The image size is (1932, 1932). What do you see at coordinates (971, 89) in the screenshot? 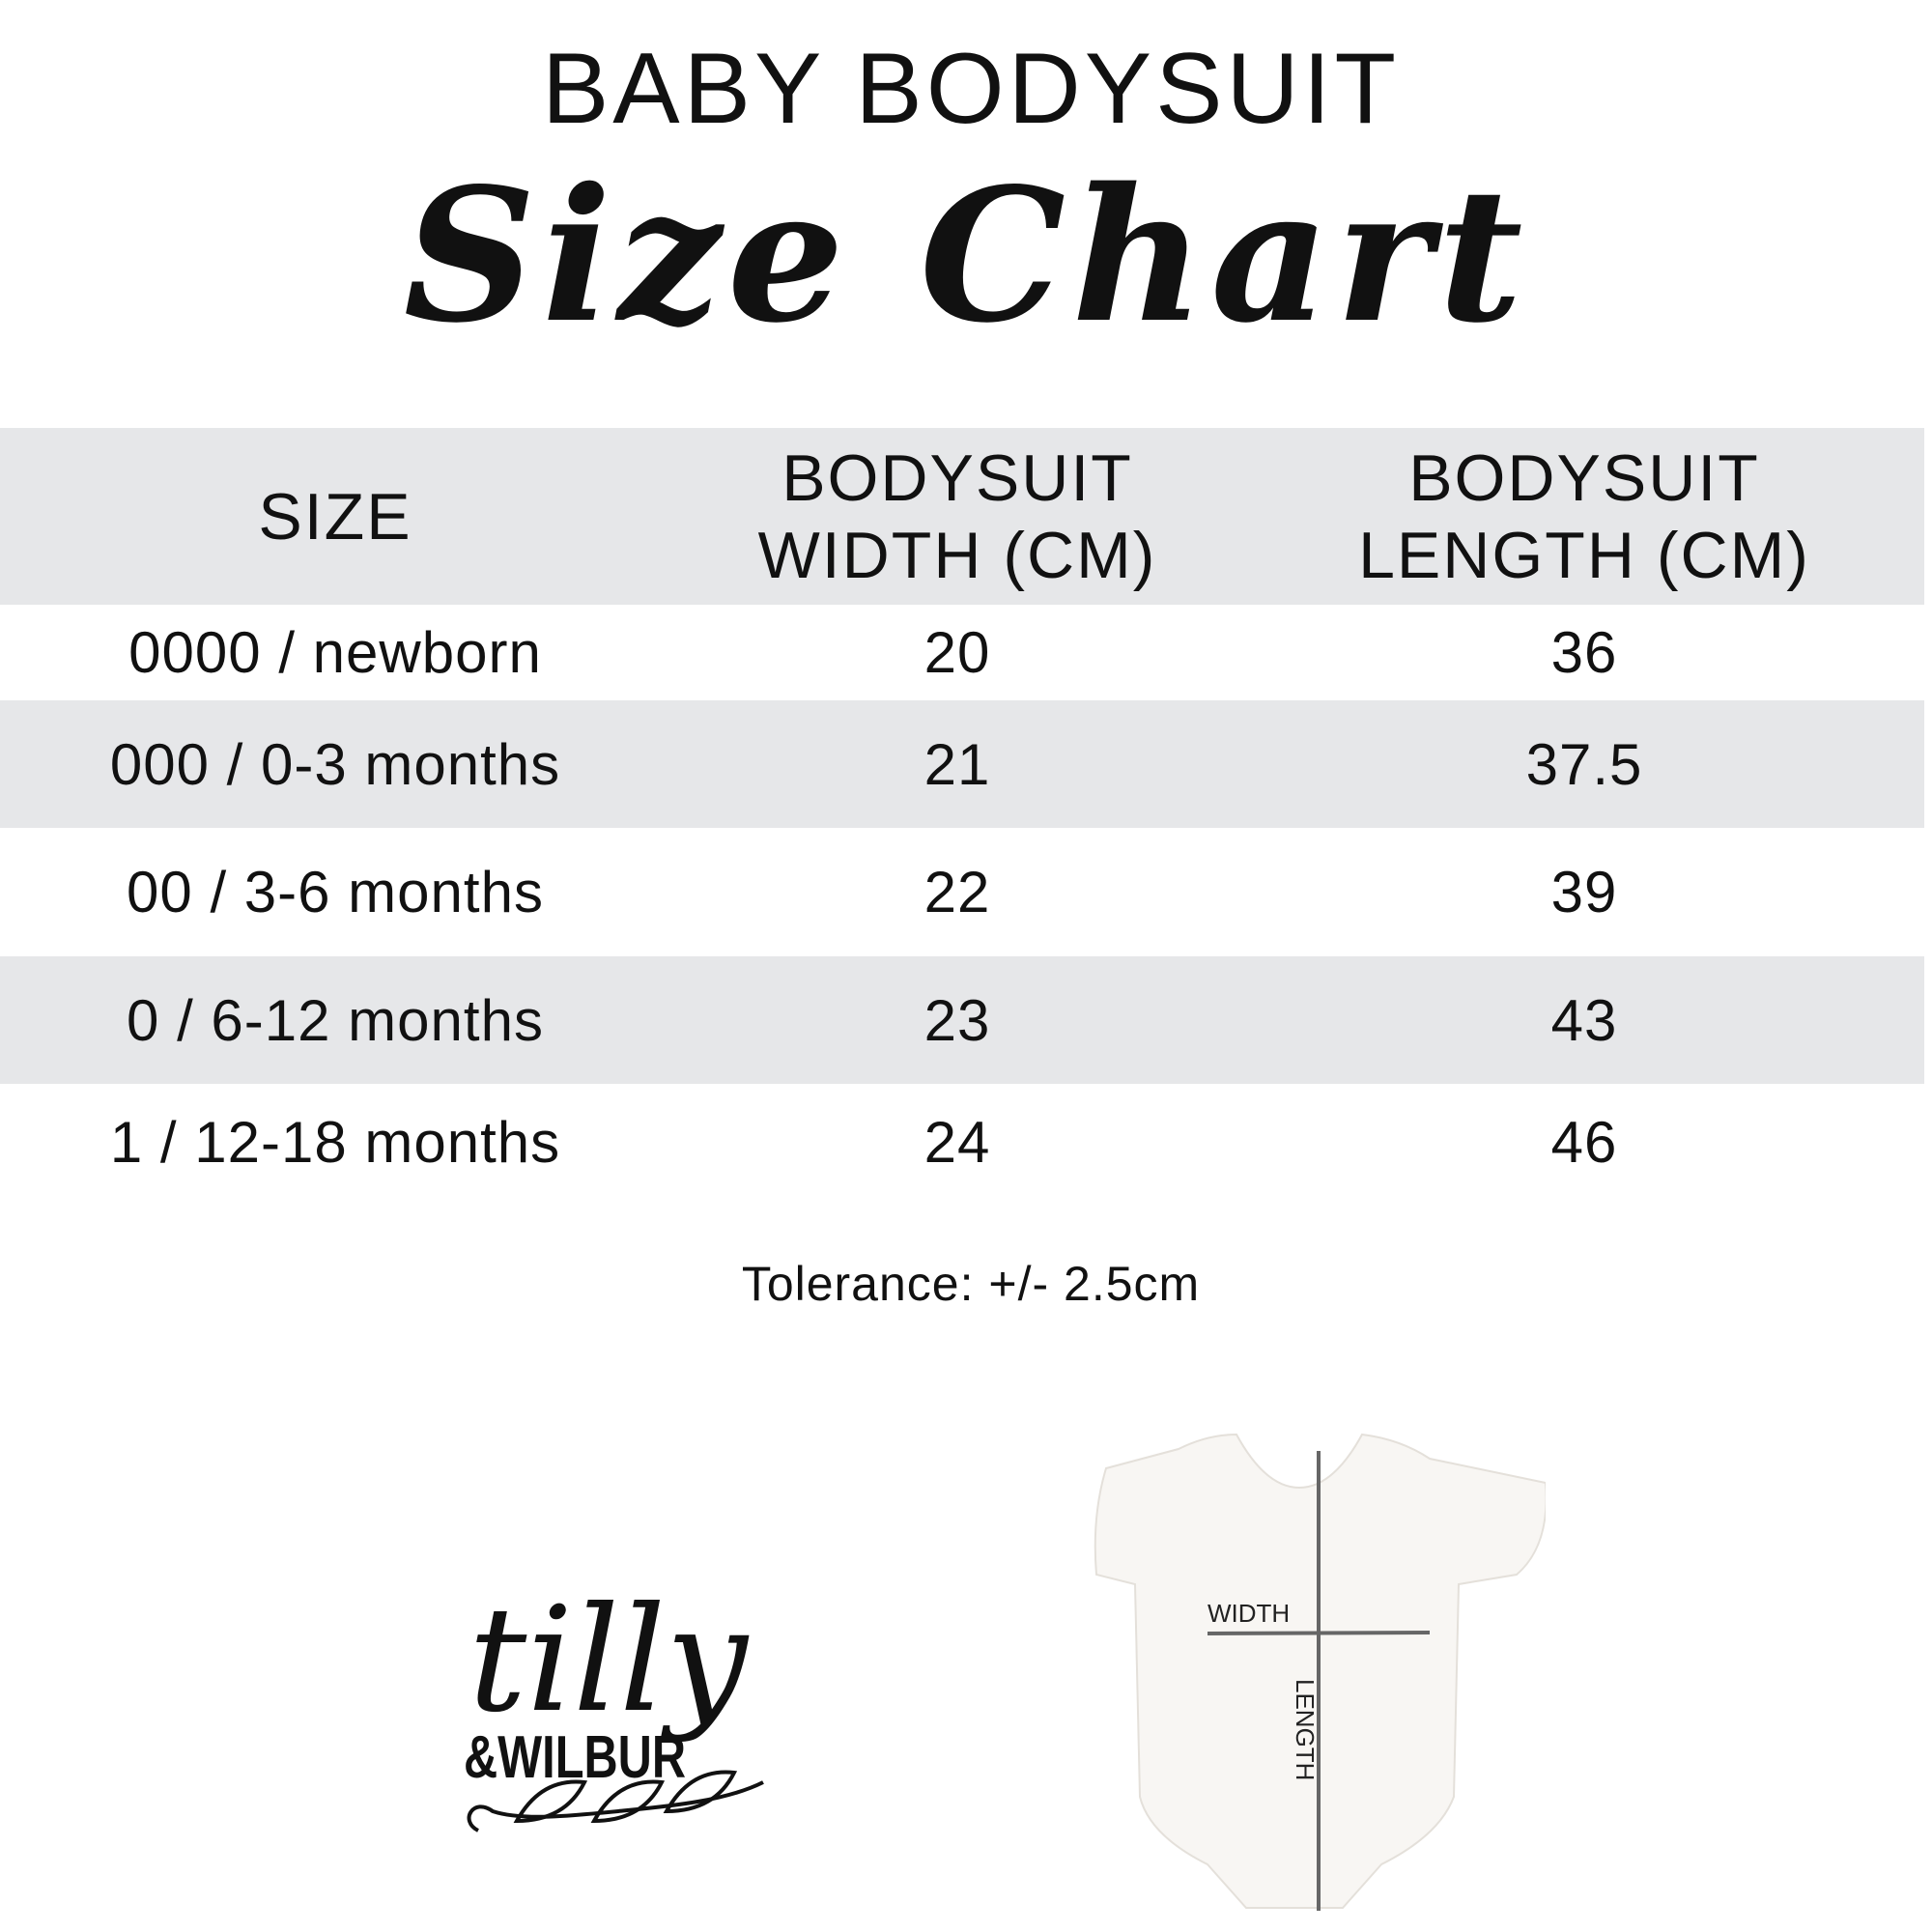
I see `page-title: BABY BODYSUIT` at bounding box center [971, 89].